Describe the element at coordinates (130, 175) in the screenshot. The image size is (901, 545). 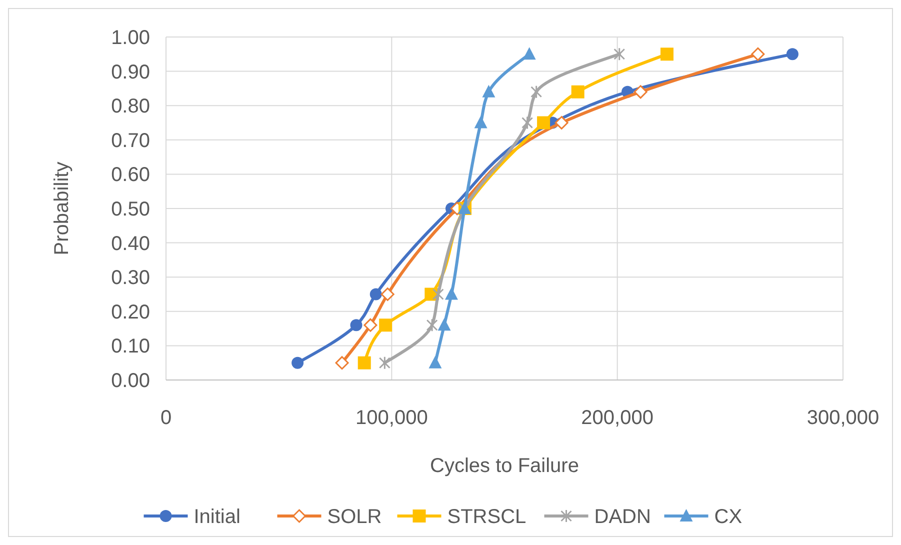
I see `y-tick-label: 0.60` at that location.